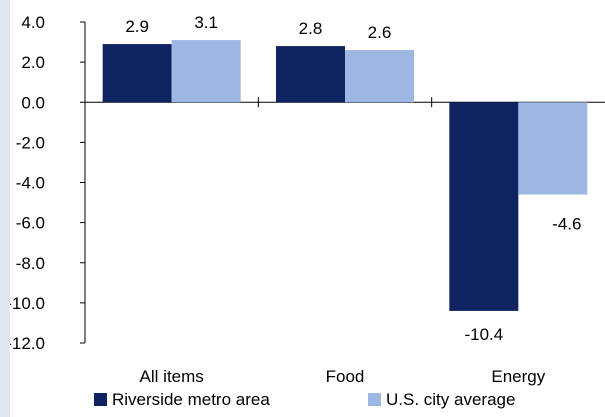  What do you see at coordinates (450, 399) in the screenshot?
I see `legend-label: U.S. city average` at bounding box center [450, 399].